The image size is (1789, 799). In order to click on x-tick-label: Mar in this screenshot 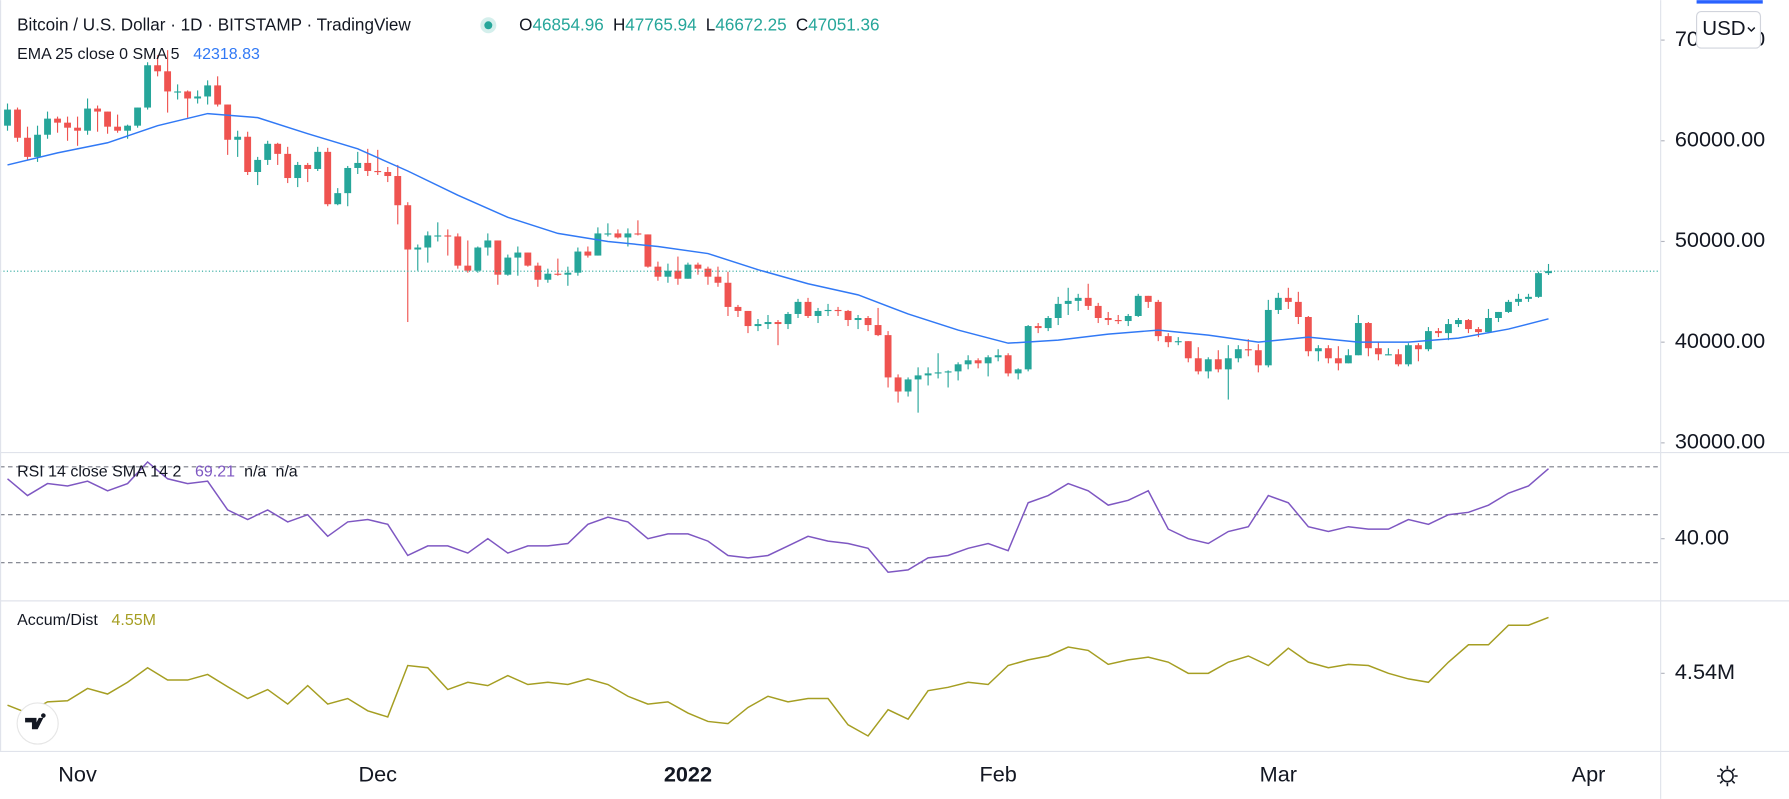, I will do `click(1278, 774)`.